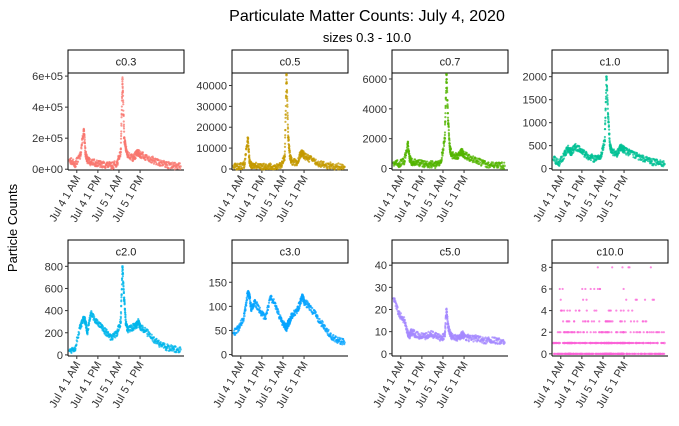 The image size is (679, 426). What do you see at coordinates (367, 16) in the screenshot?
I see `chart-title: Particulate Matter Counts: July 4, 2020` at bounding box center [367, 16].